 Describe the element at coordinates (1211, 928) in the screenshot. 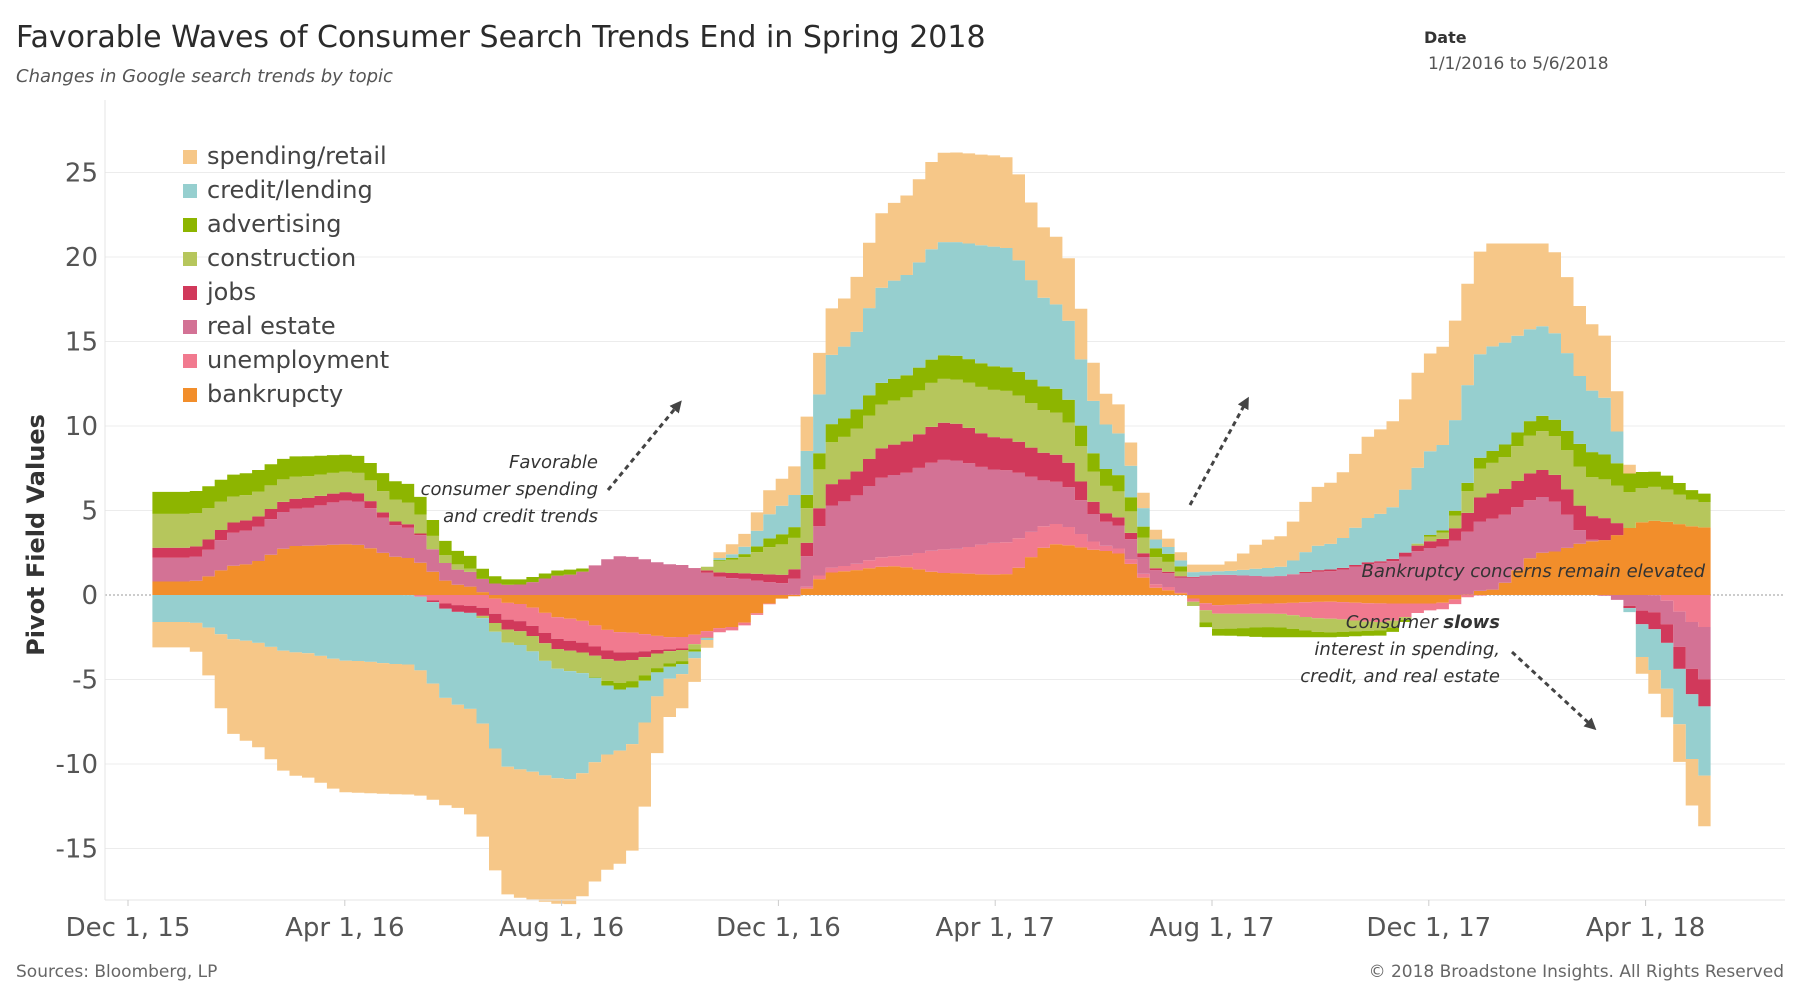

I see `x-tick-label-5: Aug 1, 17` at that location.